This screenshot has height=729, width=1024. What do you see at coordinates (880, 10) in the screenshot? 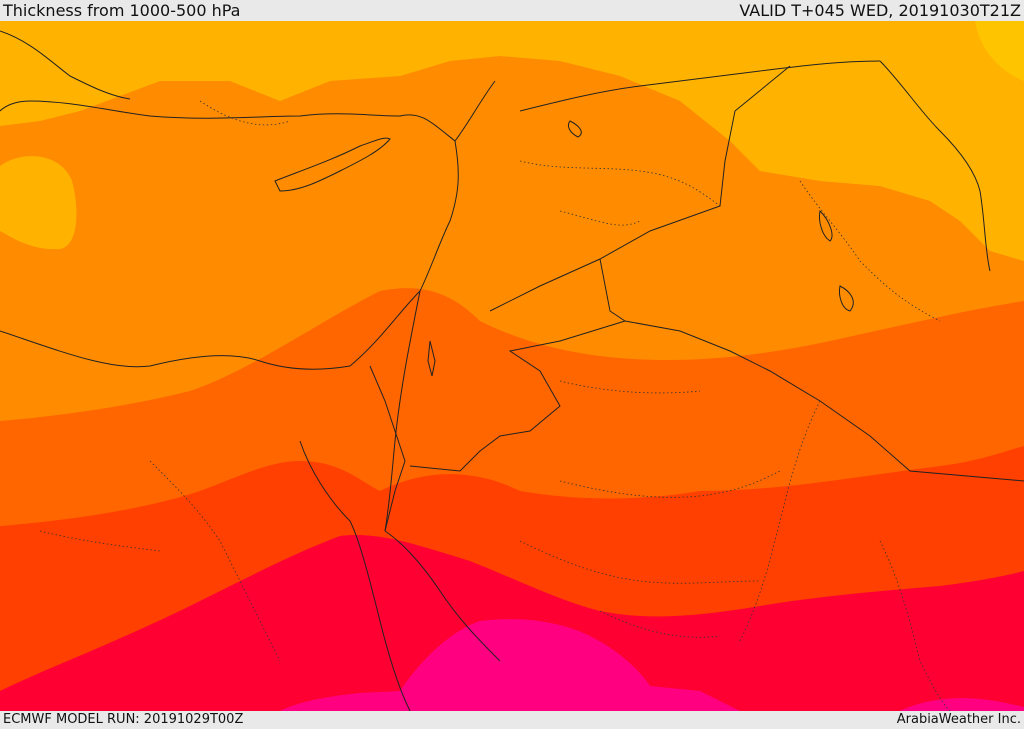
I see `valid-time: VALID T+045 WED, 20191030T21Z` at bounding box center [880, 10].